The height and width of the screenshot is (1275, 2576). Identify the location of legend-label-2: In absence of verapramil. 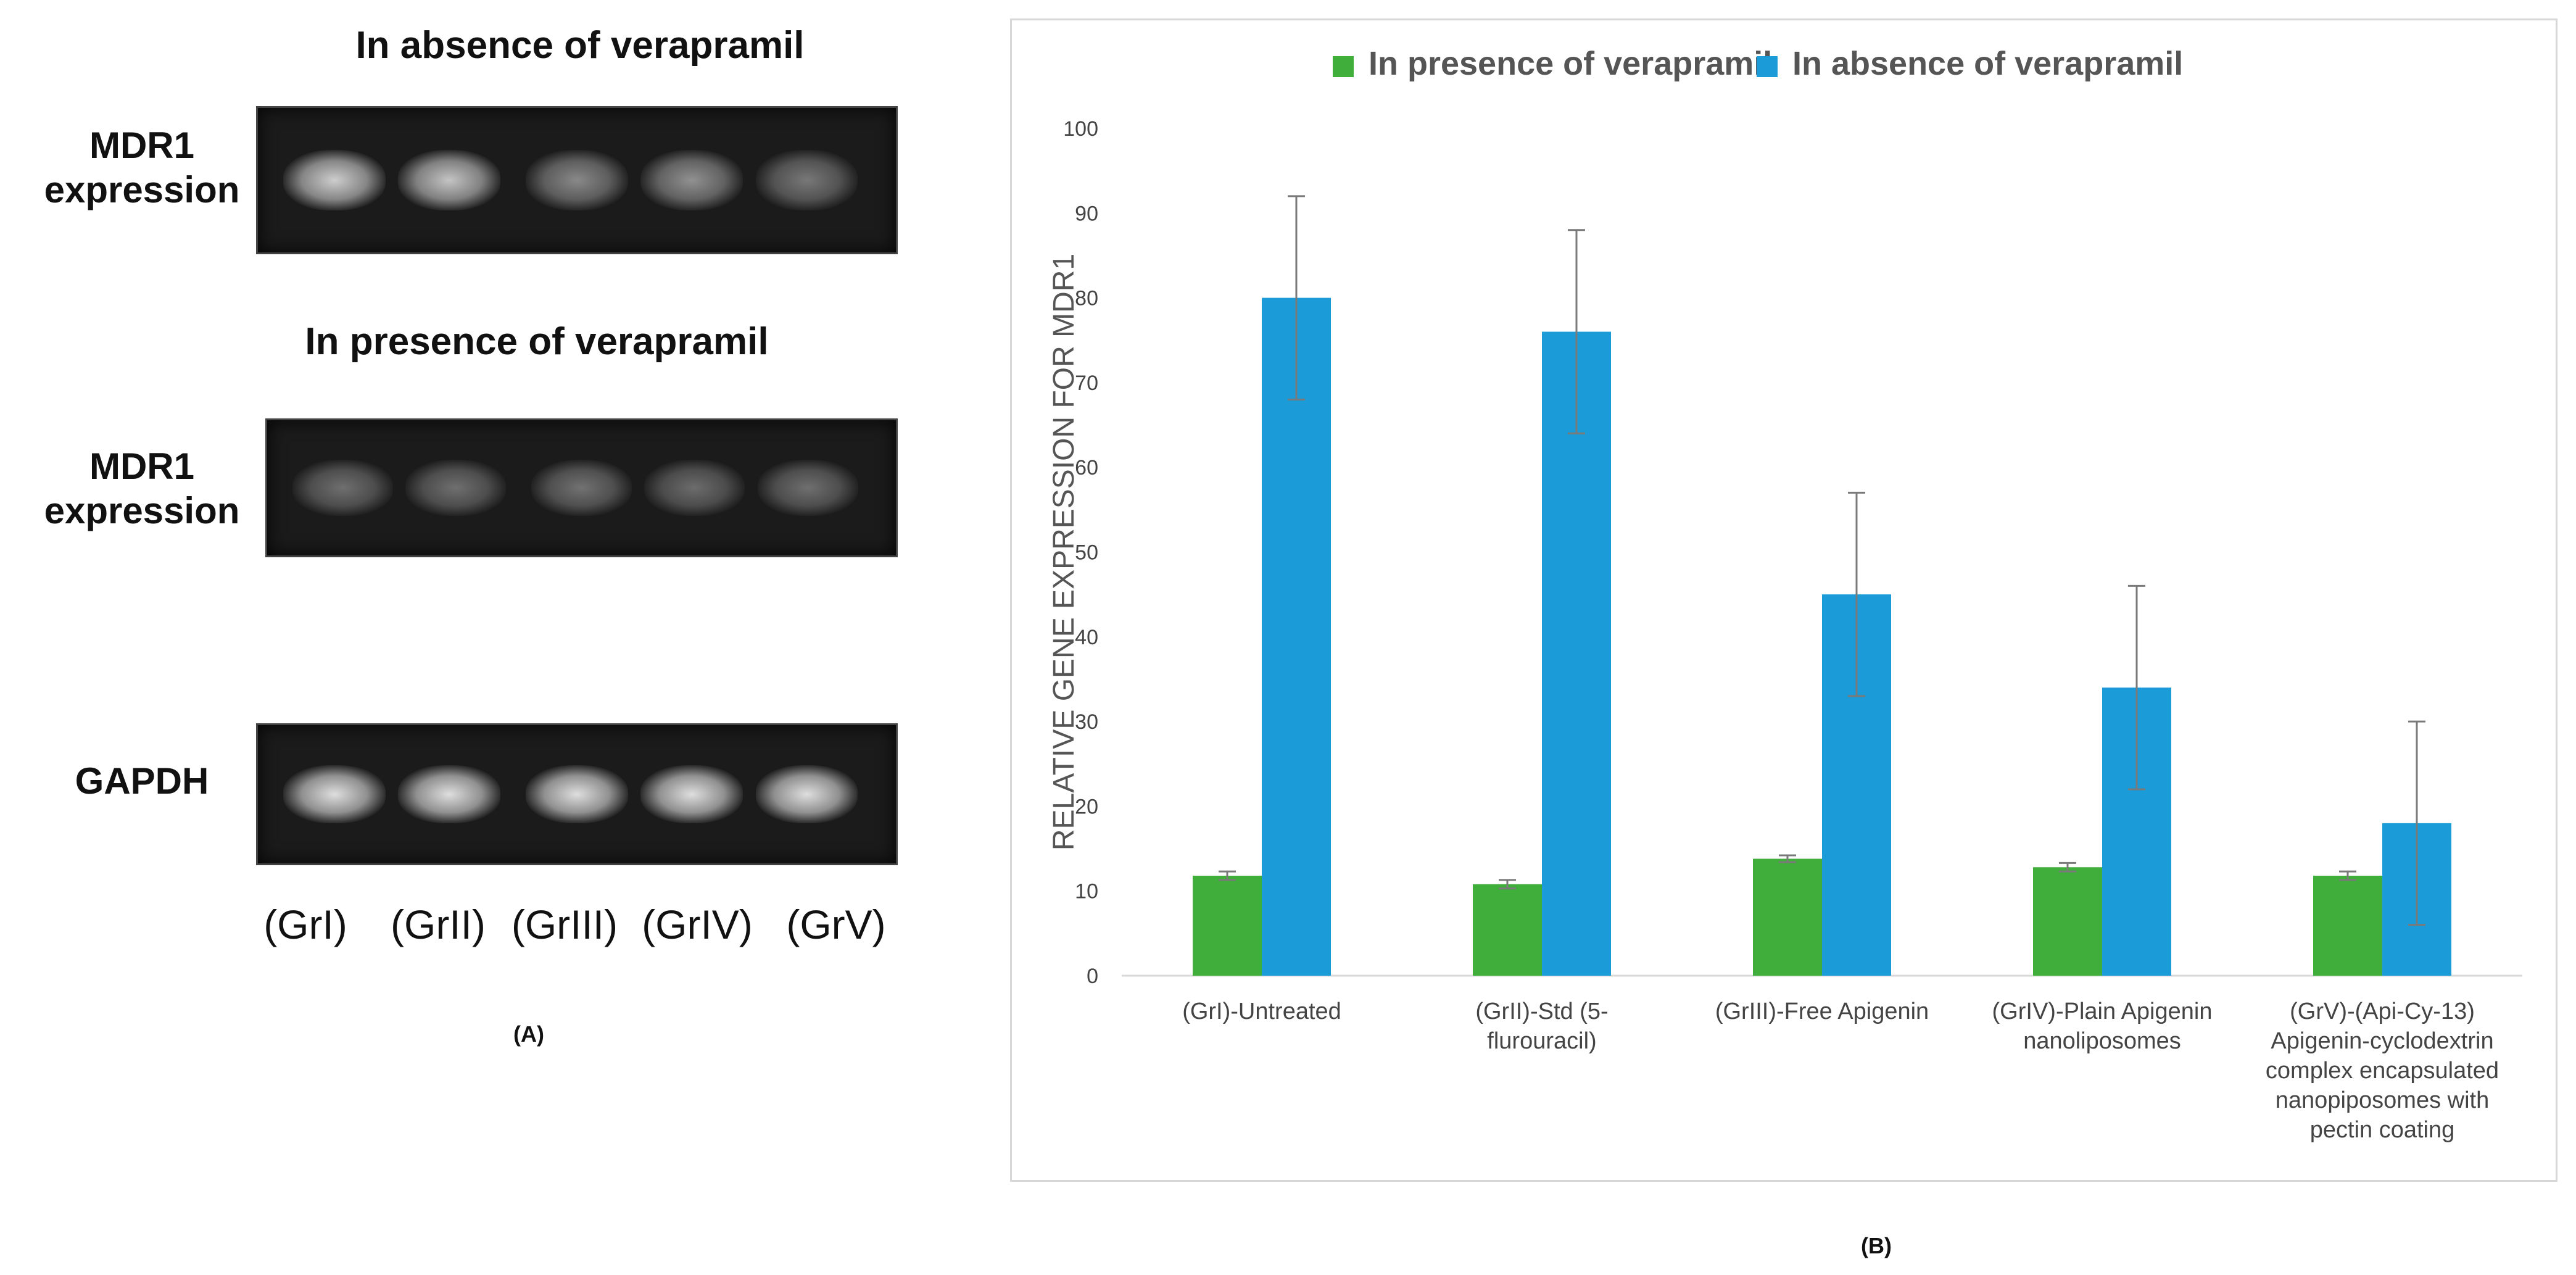
(1987, 63).